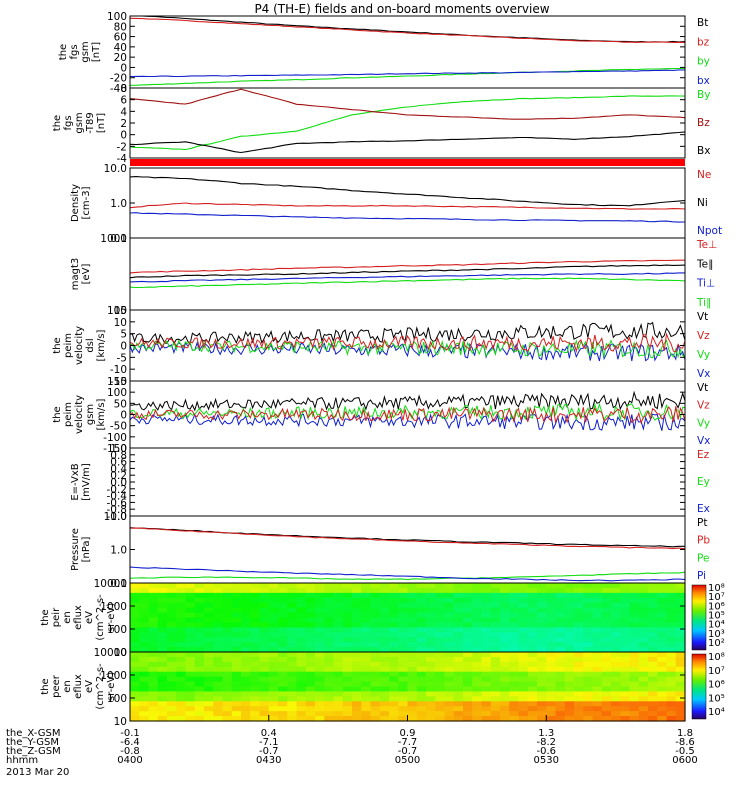 The image size is (750, 800). Describe the element at coordinates (716, 685) in the screenshot. I see `colorbar-tick-label: 10⁶` at that location.